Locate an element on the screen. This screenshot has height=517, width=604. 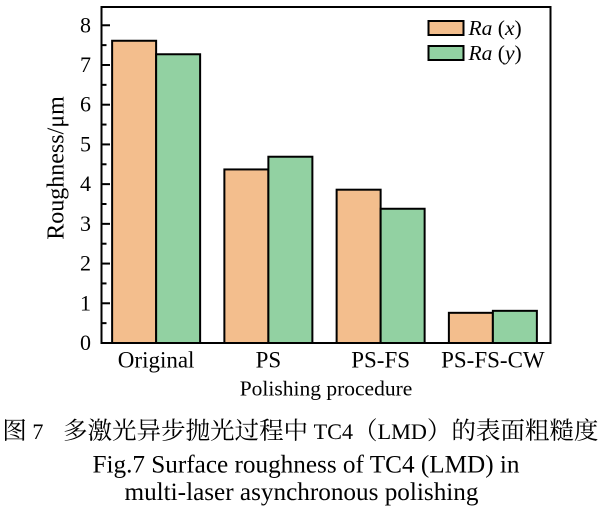
y-tick-label: 8 is located at coordinates (85, 24).